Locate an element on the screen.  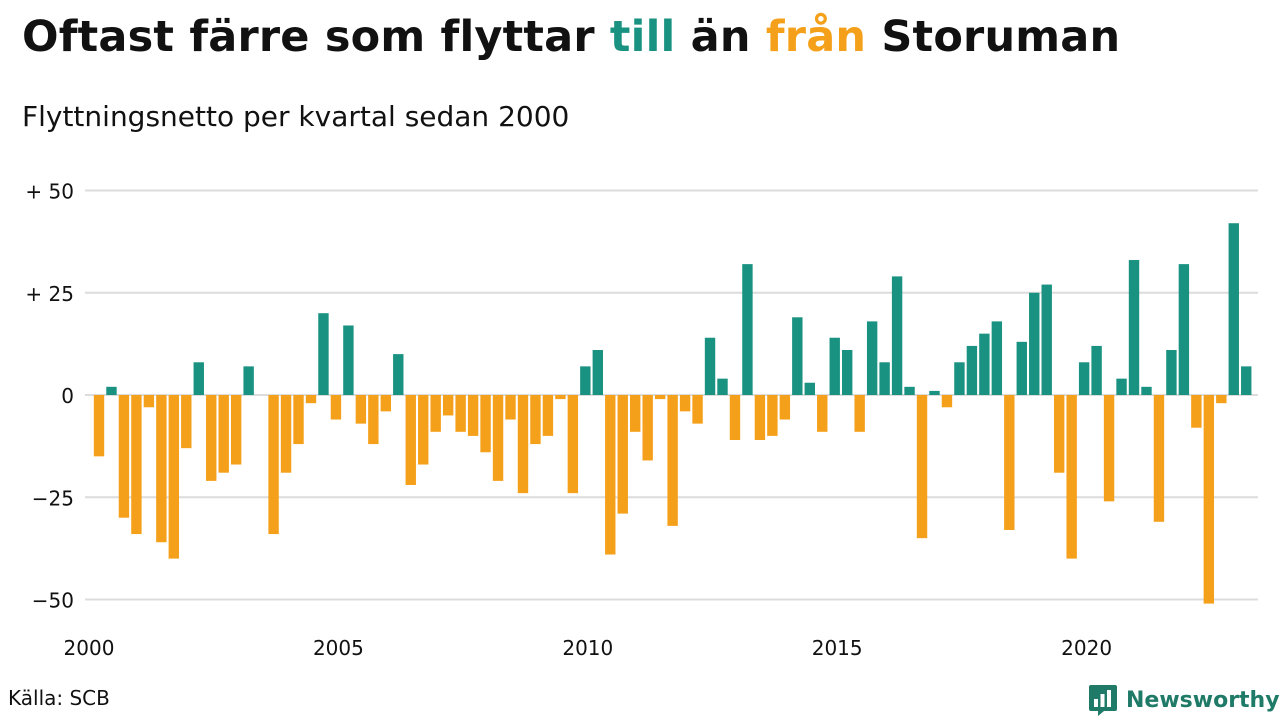
x-tick-label: 2020 is located at coordinates (1086, 648).